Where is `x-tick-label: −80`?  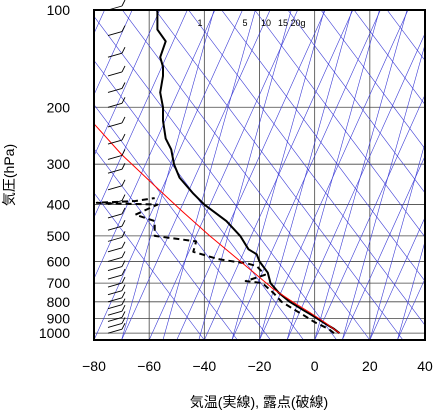 x-tick-label: −80 is located at coordinates (94, 366).